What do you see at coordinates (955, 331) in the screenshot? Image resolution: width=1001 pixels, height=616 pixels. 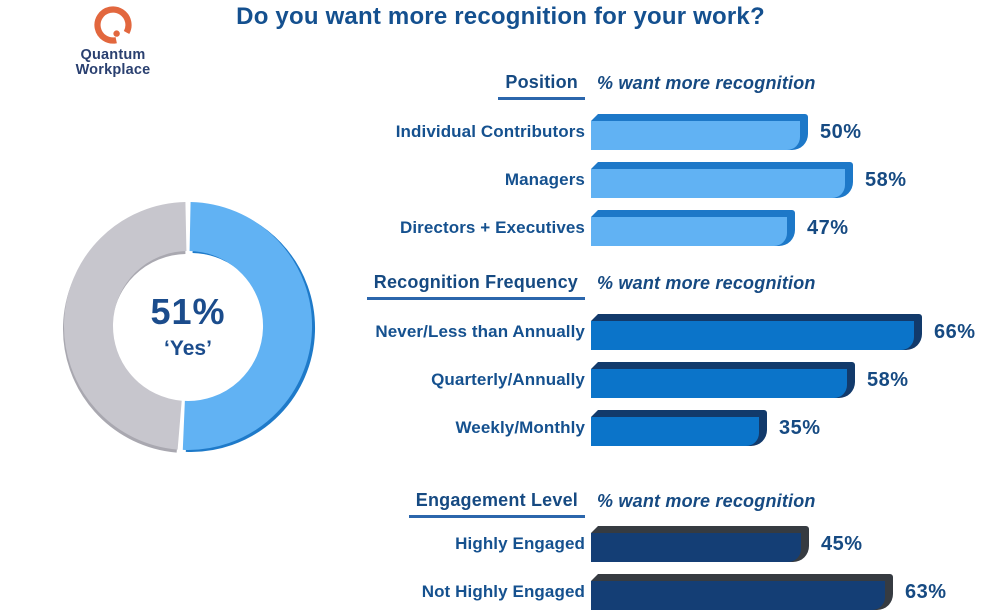 I see `bar-value: 66%` at bounding box center [955, 331].